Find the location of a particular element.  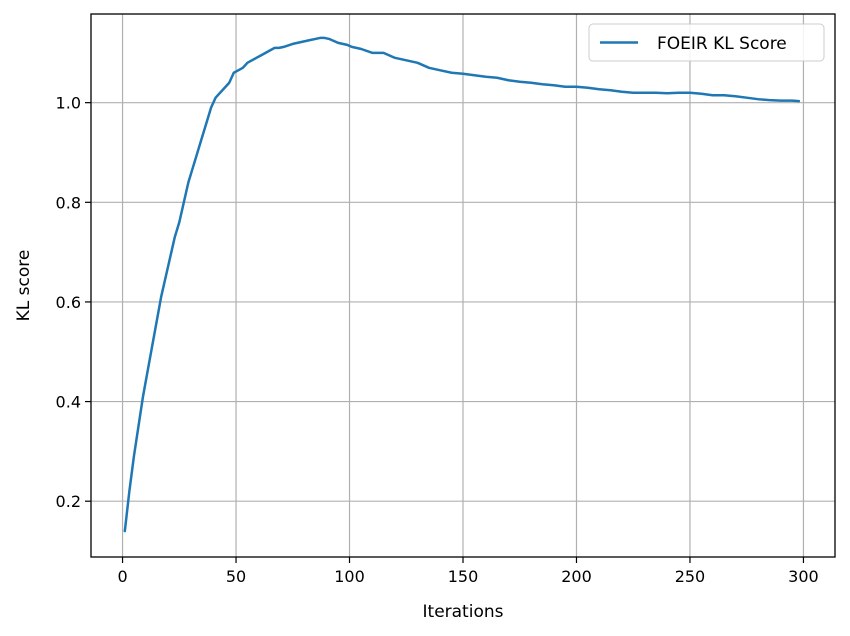

legend-box is located at coordinates (706, 42).